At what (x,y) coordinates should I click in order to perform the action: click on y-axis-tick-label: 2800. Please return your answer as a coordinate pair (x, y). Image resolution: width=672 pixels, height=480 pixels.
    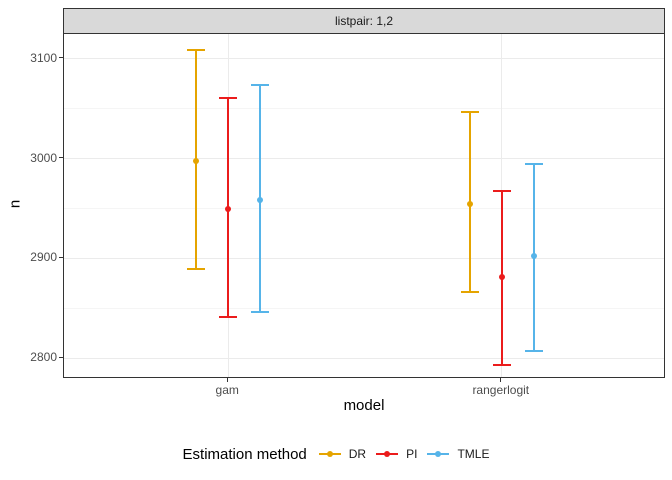
    Looking at the image, I should click on (43, 357).